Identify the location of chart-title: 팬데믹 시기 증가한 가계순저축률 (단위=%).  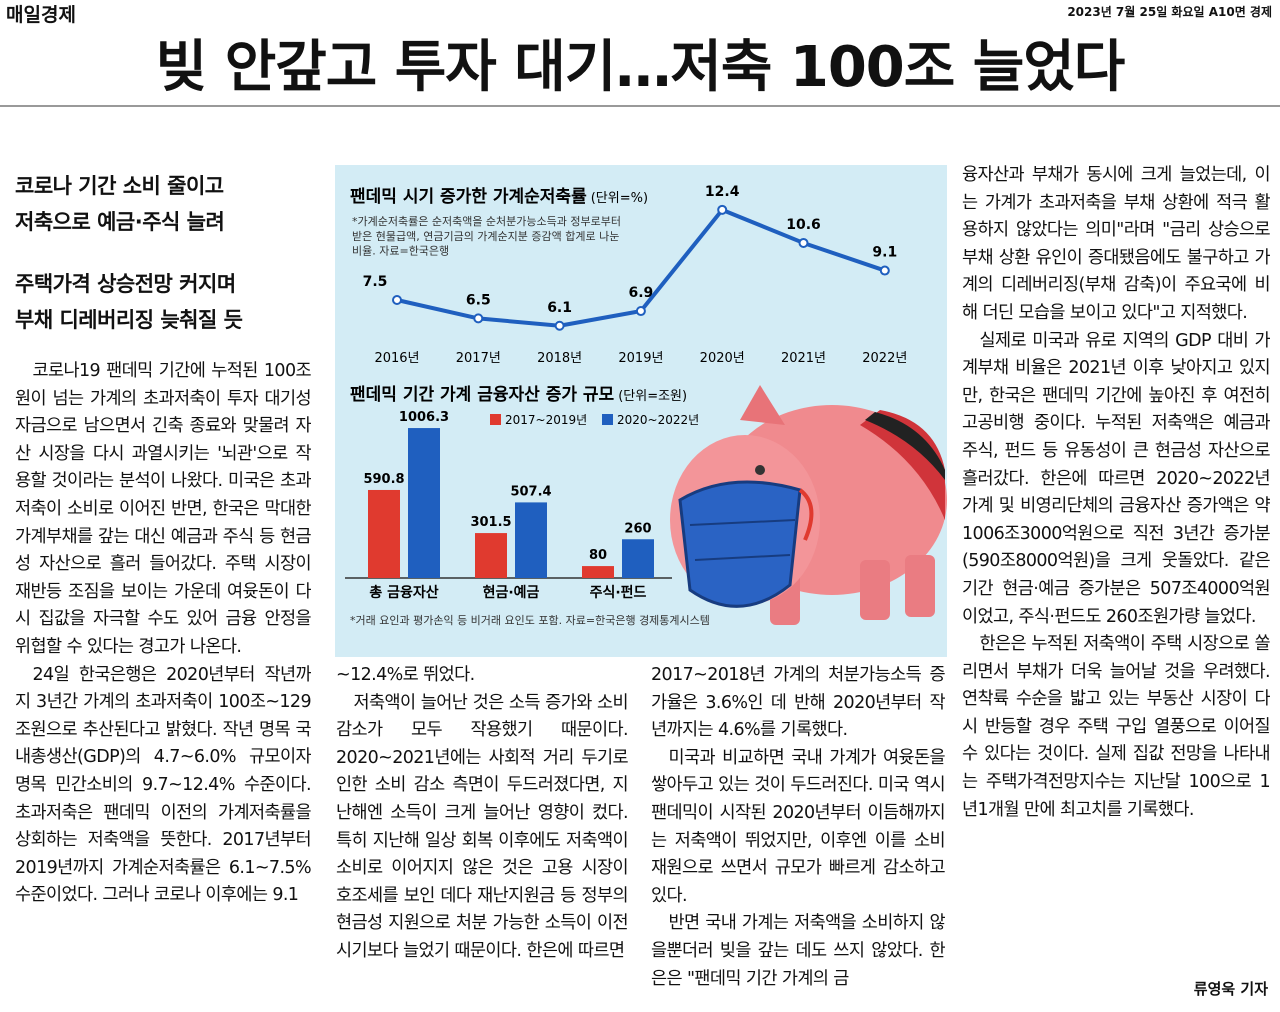
(499, 197).